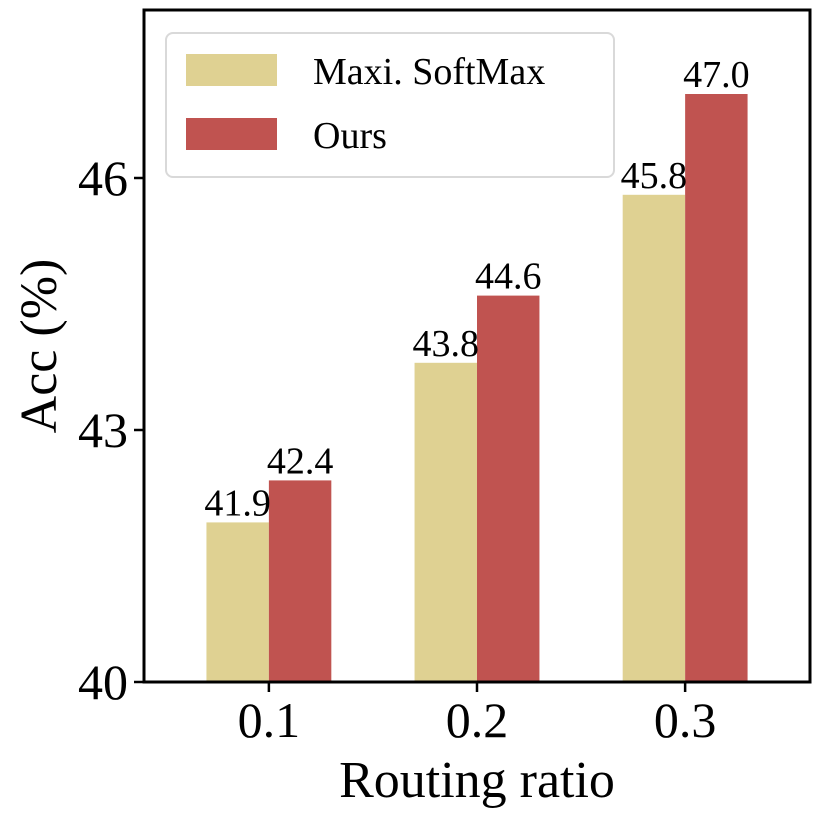 The width and height of the screenshot is (822, 821). I want to click on y-axis-ticks: 40 43 46, so click(111, 430).